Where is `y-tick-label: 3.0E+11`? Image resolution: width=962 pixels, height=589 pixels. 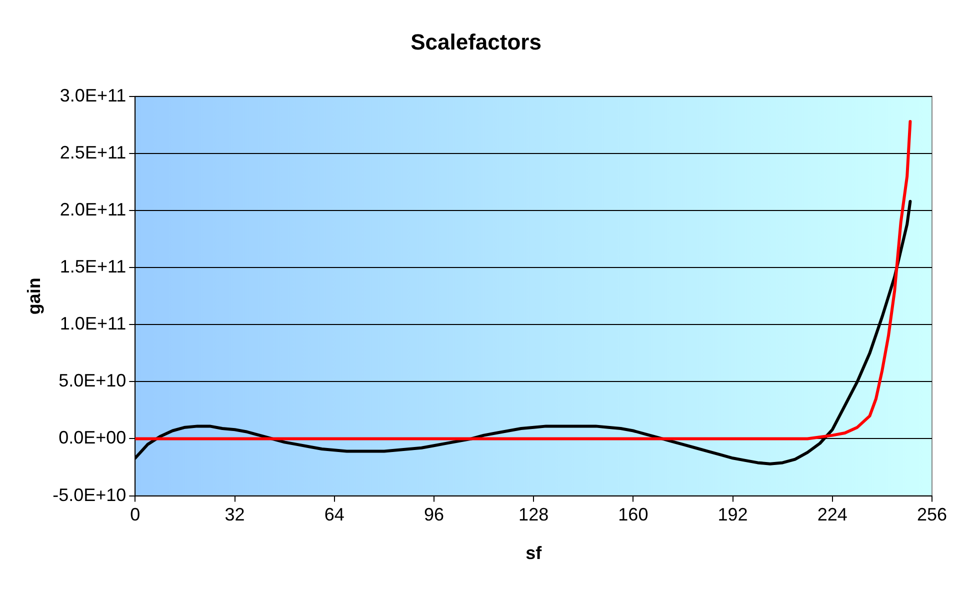 y-tick-label: 3.0E+11 is located at coordinates (93, 95).